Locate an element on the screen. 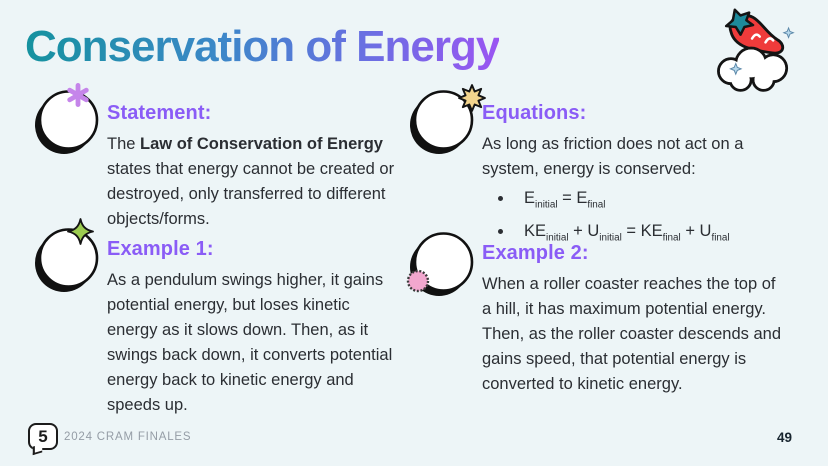 This screenshot has height=466, width=828. brand-logo: 5 is located at coordinates (43, 436).